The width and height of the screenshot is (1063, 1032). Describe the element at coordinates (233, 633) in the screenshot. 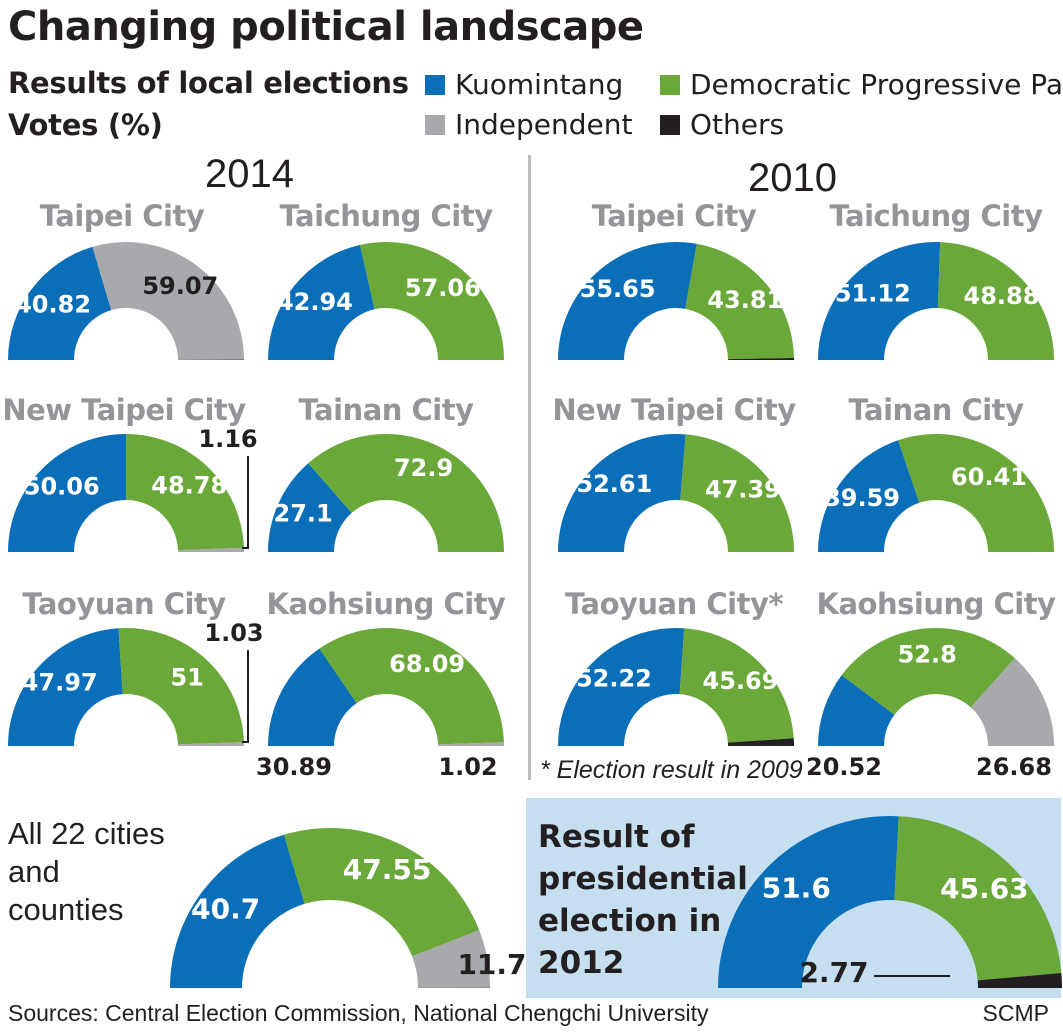

I see `slice-value-label: 1.03` at that location.